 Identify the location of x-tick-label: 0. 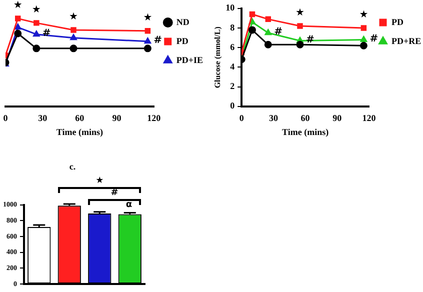
(241, 118).